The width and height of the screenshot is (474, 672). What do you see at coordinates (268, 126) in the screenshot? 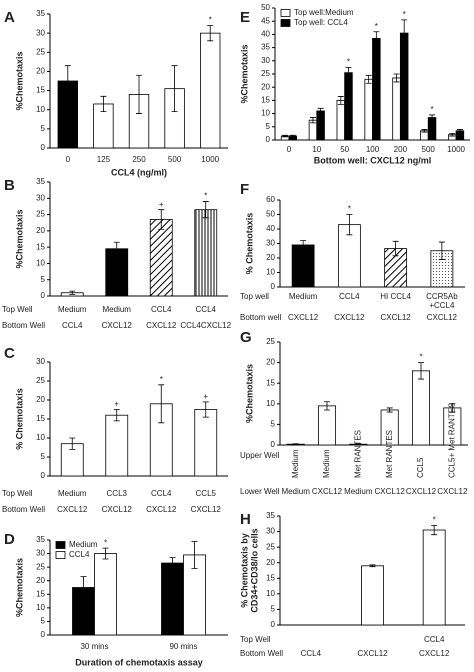
I see `y-tick-label: 5` at bounding box center [268, 126].